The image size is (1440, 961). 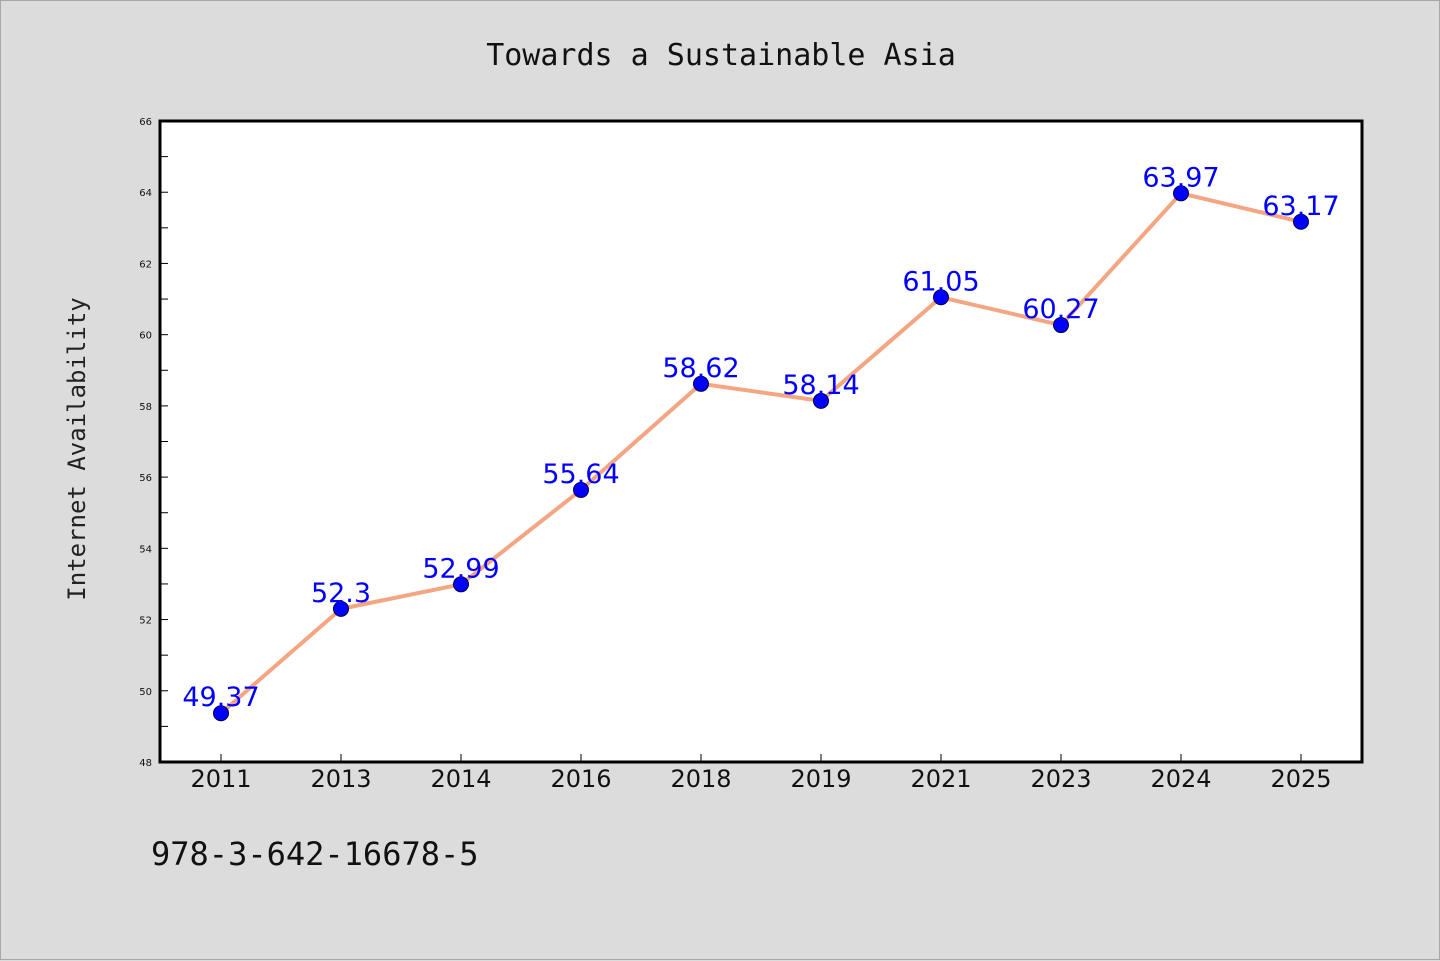 I want to click on x-tick-label: 2018, so click(x=700, y=779).